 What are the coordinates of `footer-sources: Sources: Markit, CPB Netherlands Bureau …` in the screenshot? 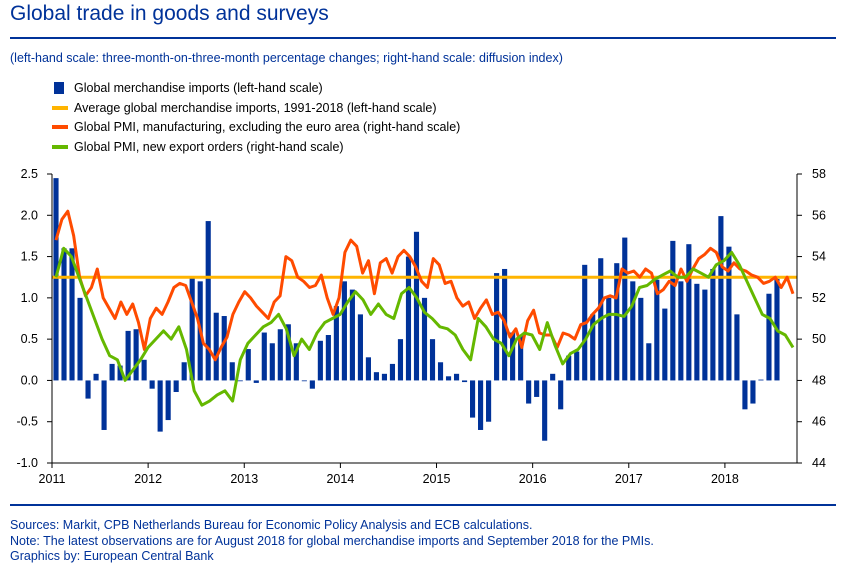 It's located at (271, 525).